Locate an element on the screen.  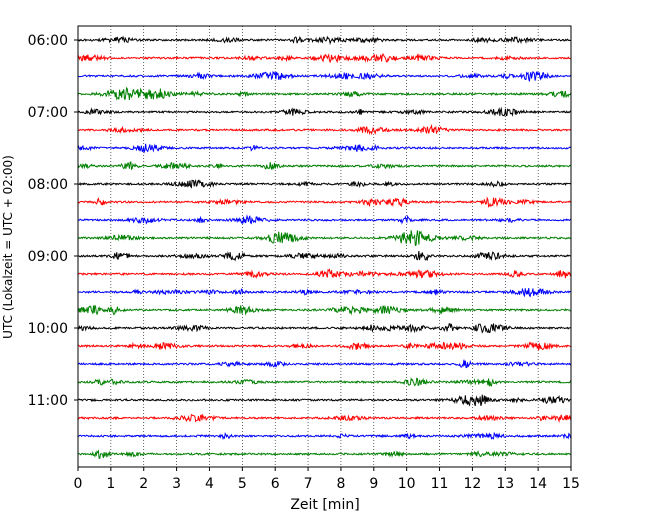
y-tick-label: 11:00 is located at coordinates (48, 401).